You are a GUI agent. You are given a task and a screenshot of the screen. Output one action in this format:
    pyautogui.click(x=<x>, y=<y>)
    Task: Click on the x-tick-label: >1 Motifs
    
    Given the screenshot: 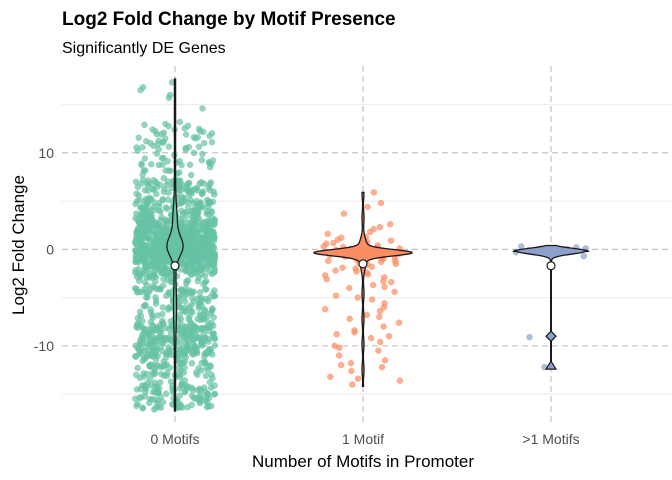 What is the action you would take?
    pyautogui.click(x=550, y=439)
    